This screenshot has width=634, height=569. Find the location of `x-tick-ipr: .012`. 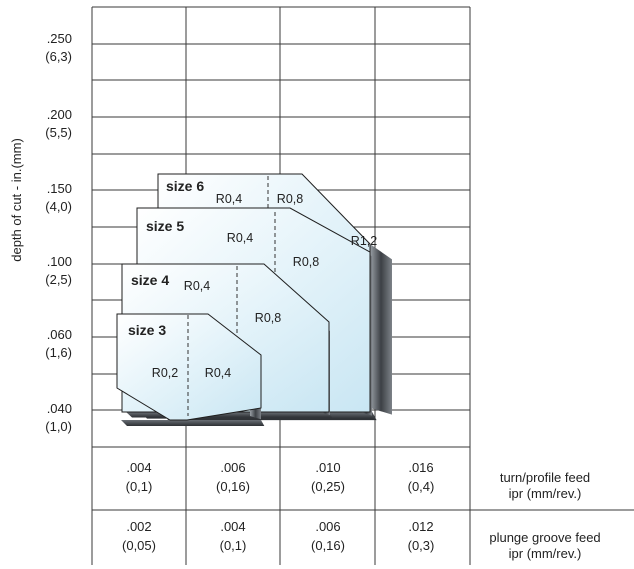

x-tick-ipr: .012 is located at coordinates (420, 526).